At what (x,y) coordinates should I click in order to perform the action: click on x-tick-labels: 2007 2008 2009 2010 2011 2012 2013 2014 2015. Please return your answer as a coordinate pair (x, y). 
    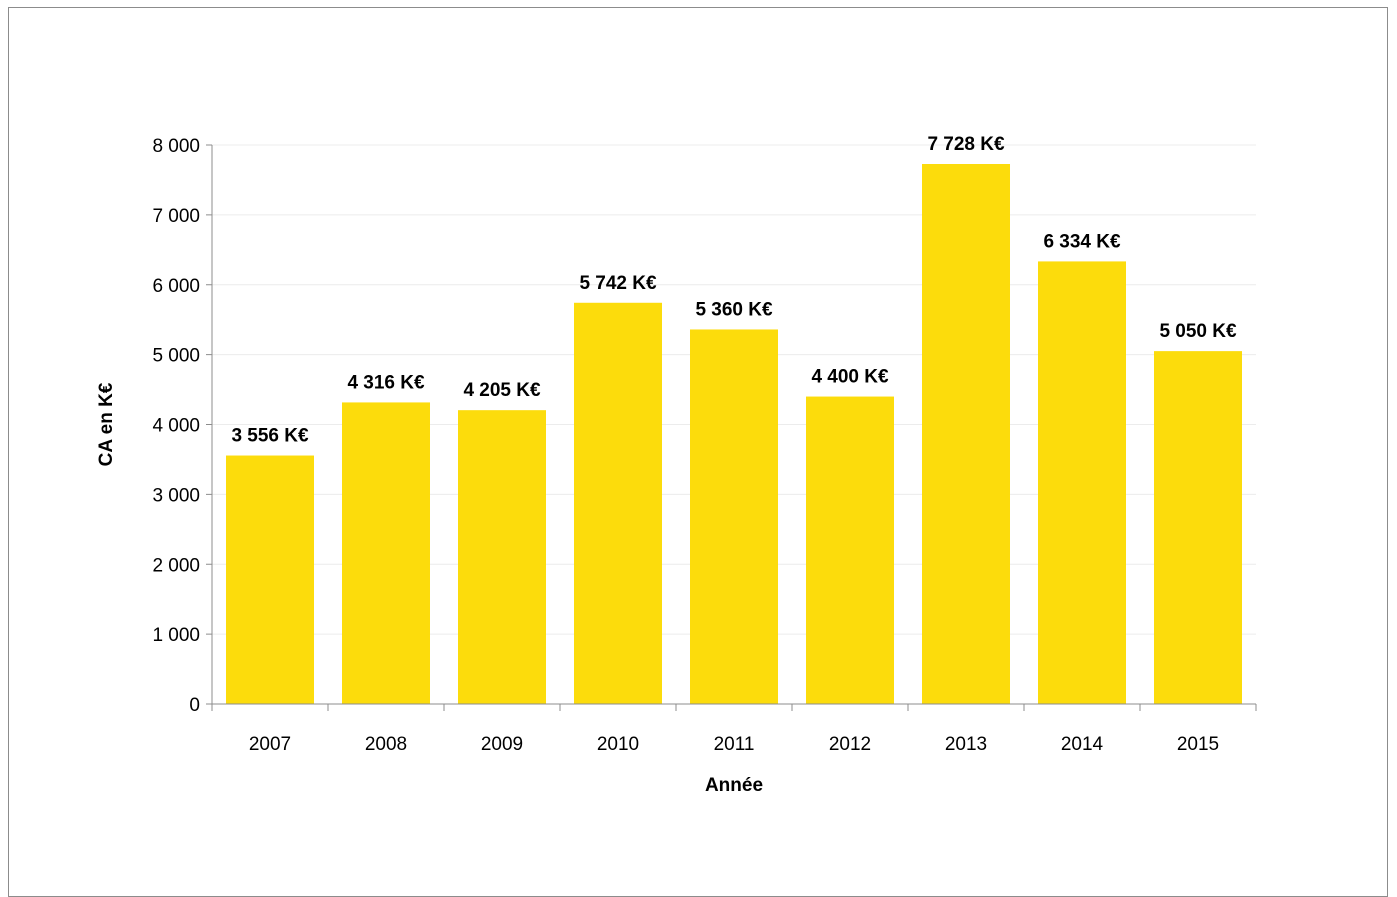
    Looking at the image, I should click on (734, 744).